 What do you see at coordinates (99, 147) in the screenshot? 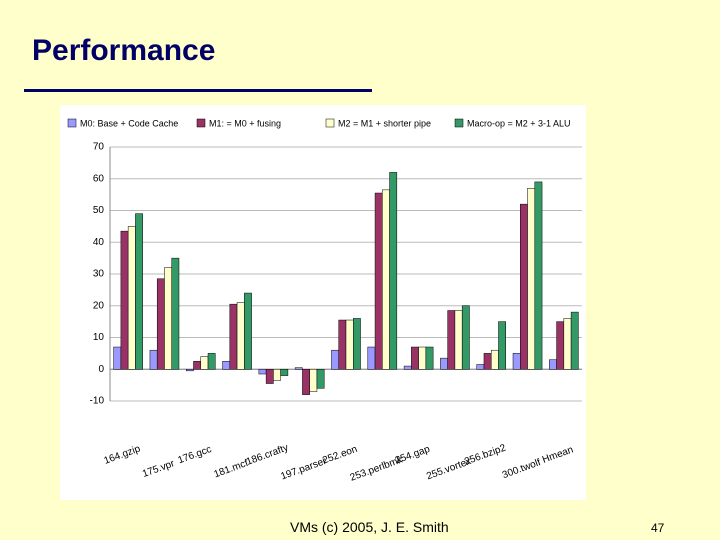
I see `y-tick-label: 70` at bounding box center [99, 147].